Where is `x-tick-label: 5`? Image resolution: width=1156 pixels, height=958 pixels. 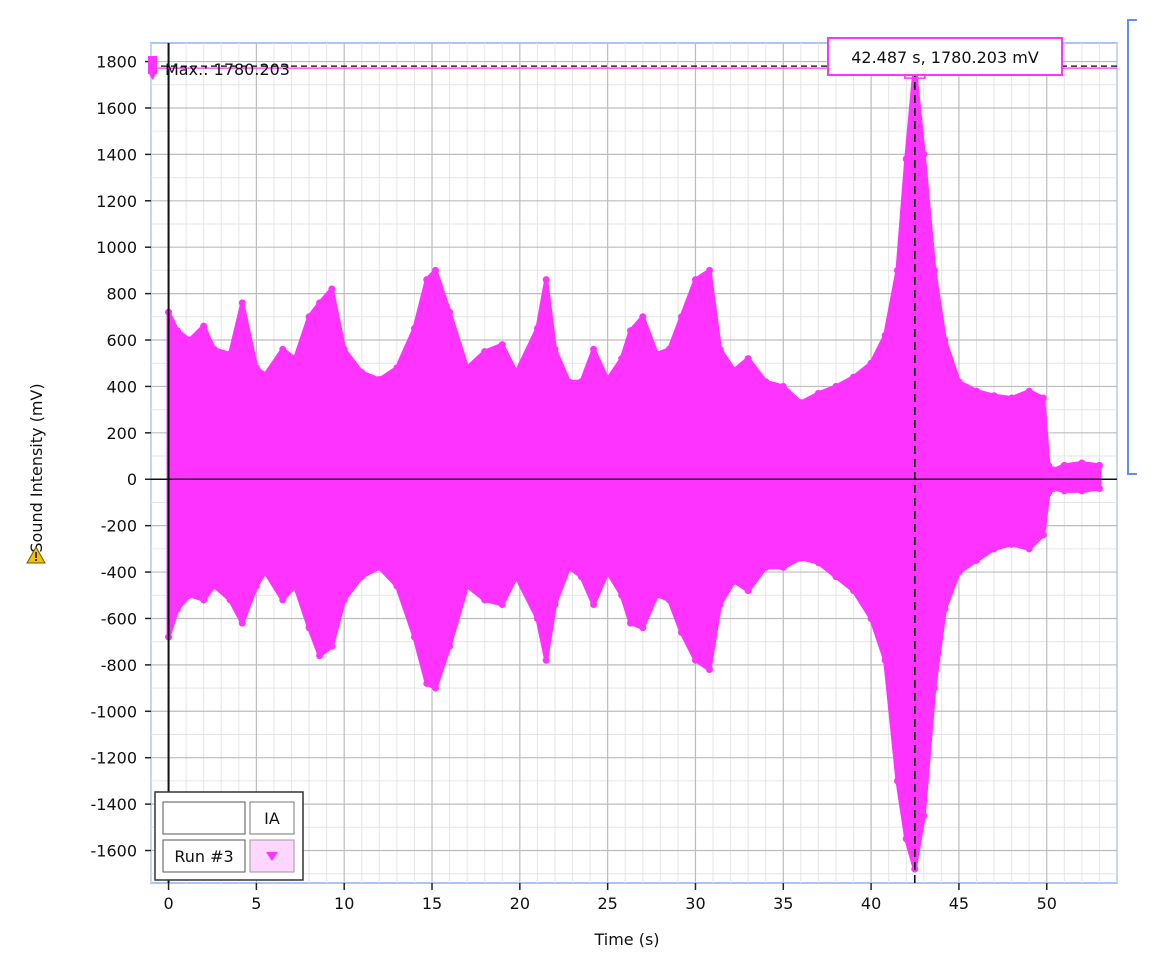 x-tick-label: 5 is located at coordinates (256, 903).